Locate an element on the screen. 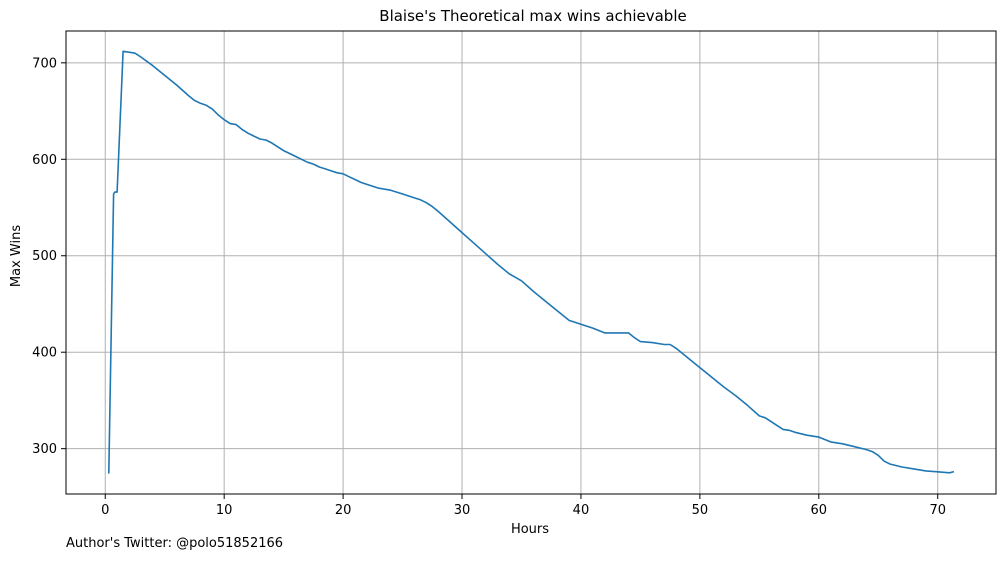 The image size is (1005, 562). y-axis-label: Max Wins is located at coordinates (16, 256).